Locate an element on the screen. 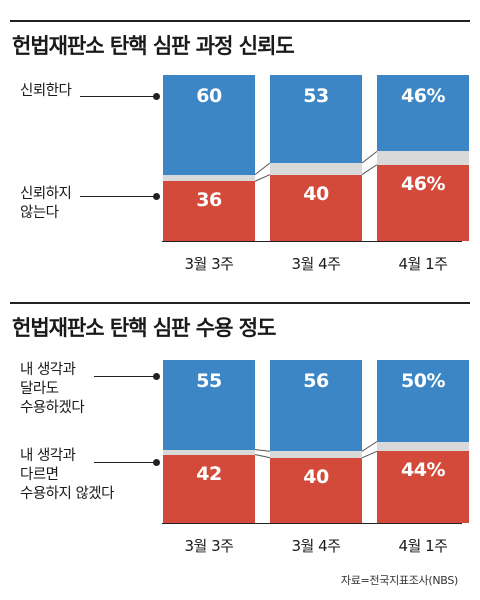 The height and width of the screenshot is (600, 480). legend-label-line: 않는다 is located at coordinates (39, 213).